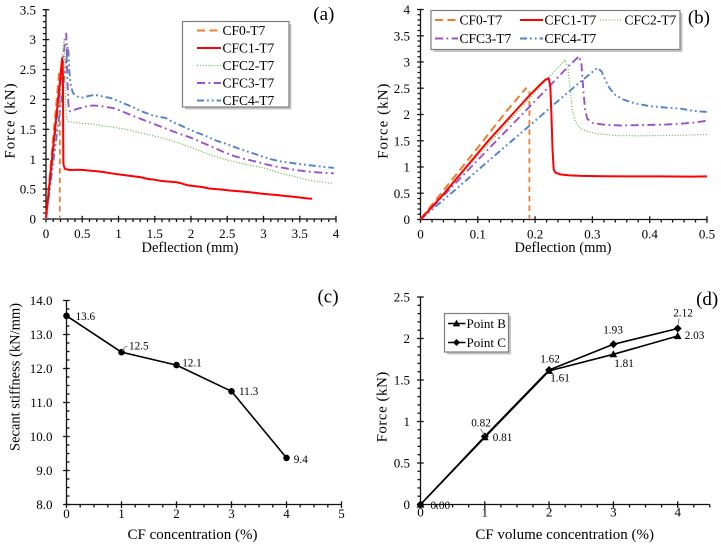 Image resolution: width=721 pixels, height=549 pixels. Describe the element at coordinates (695, 336) in the screenshot. I see `svg-text: 2.03` at that location.